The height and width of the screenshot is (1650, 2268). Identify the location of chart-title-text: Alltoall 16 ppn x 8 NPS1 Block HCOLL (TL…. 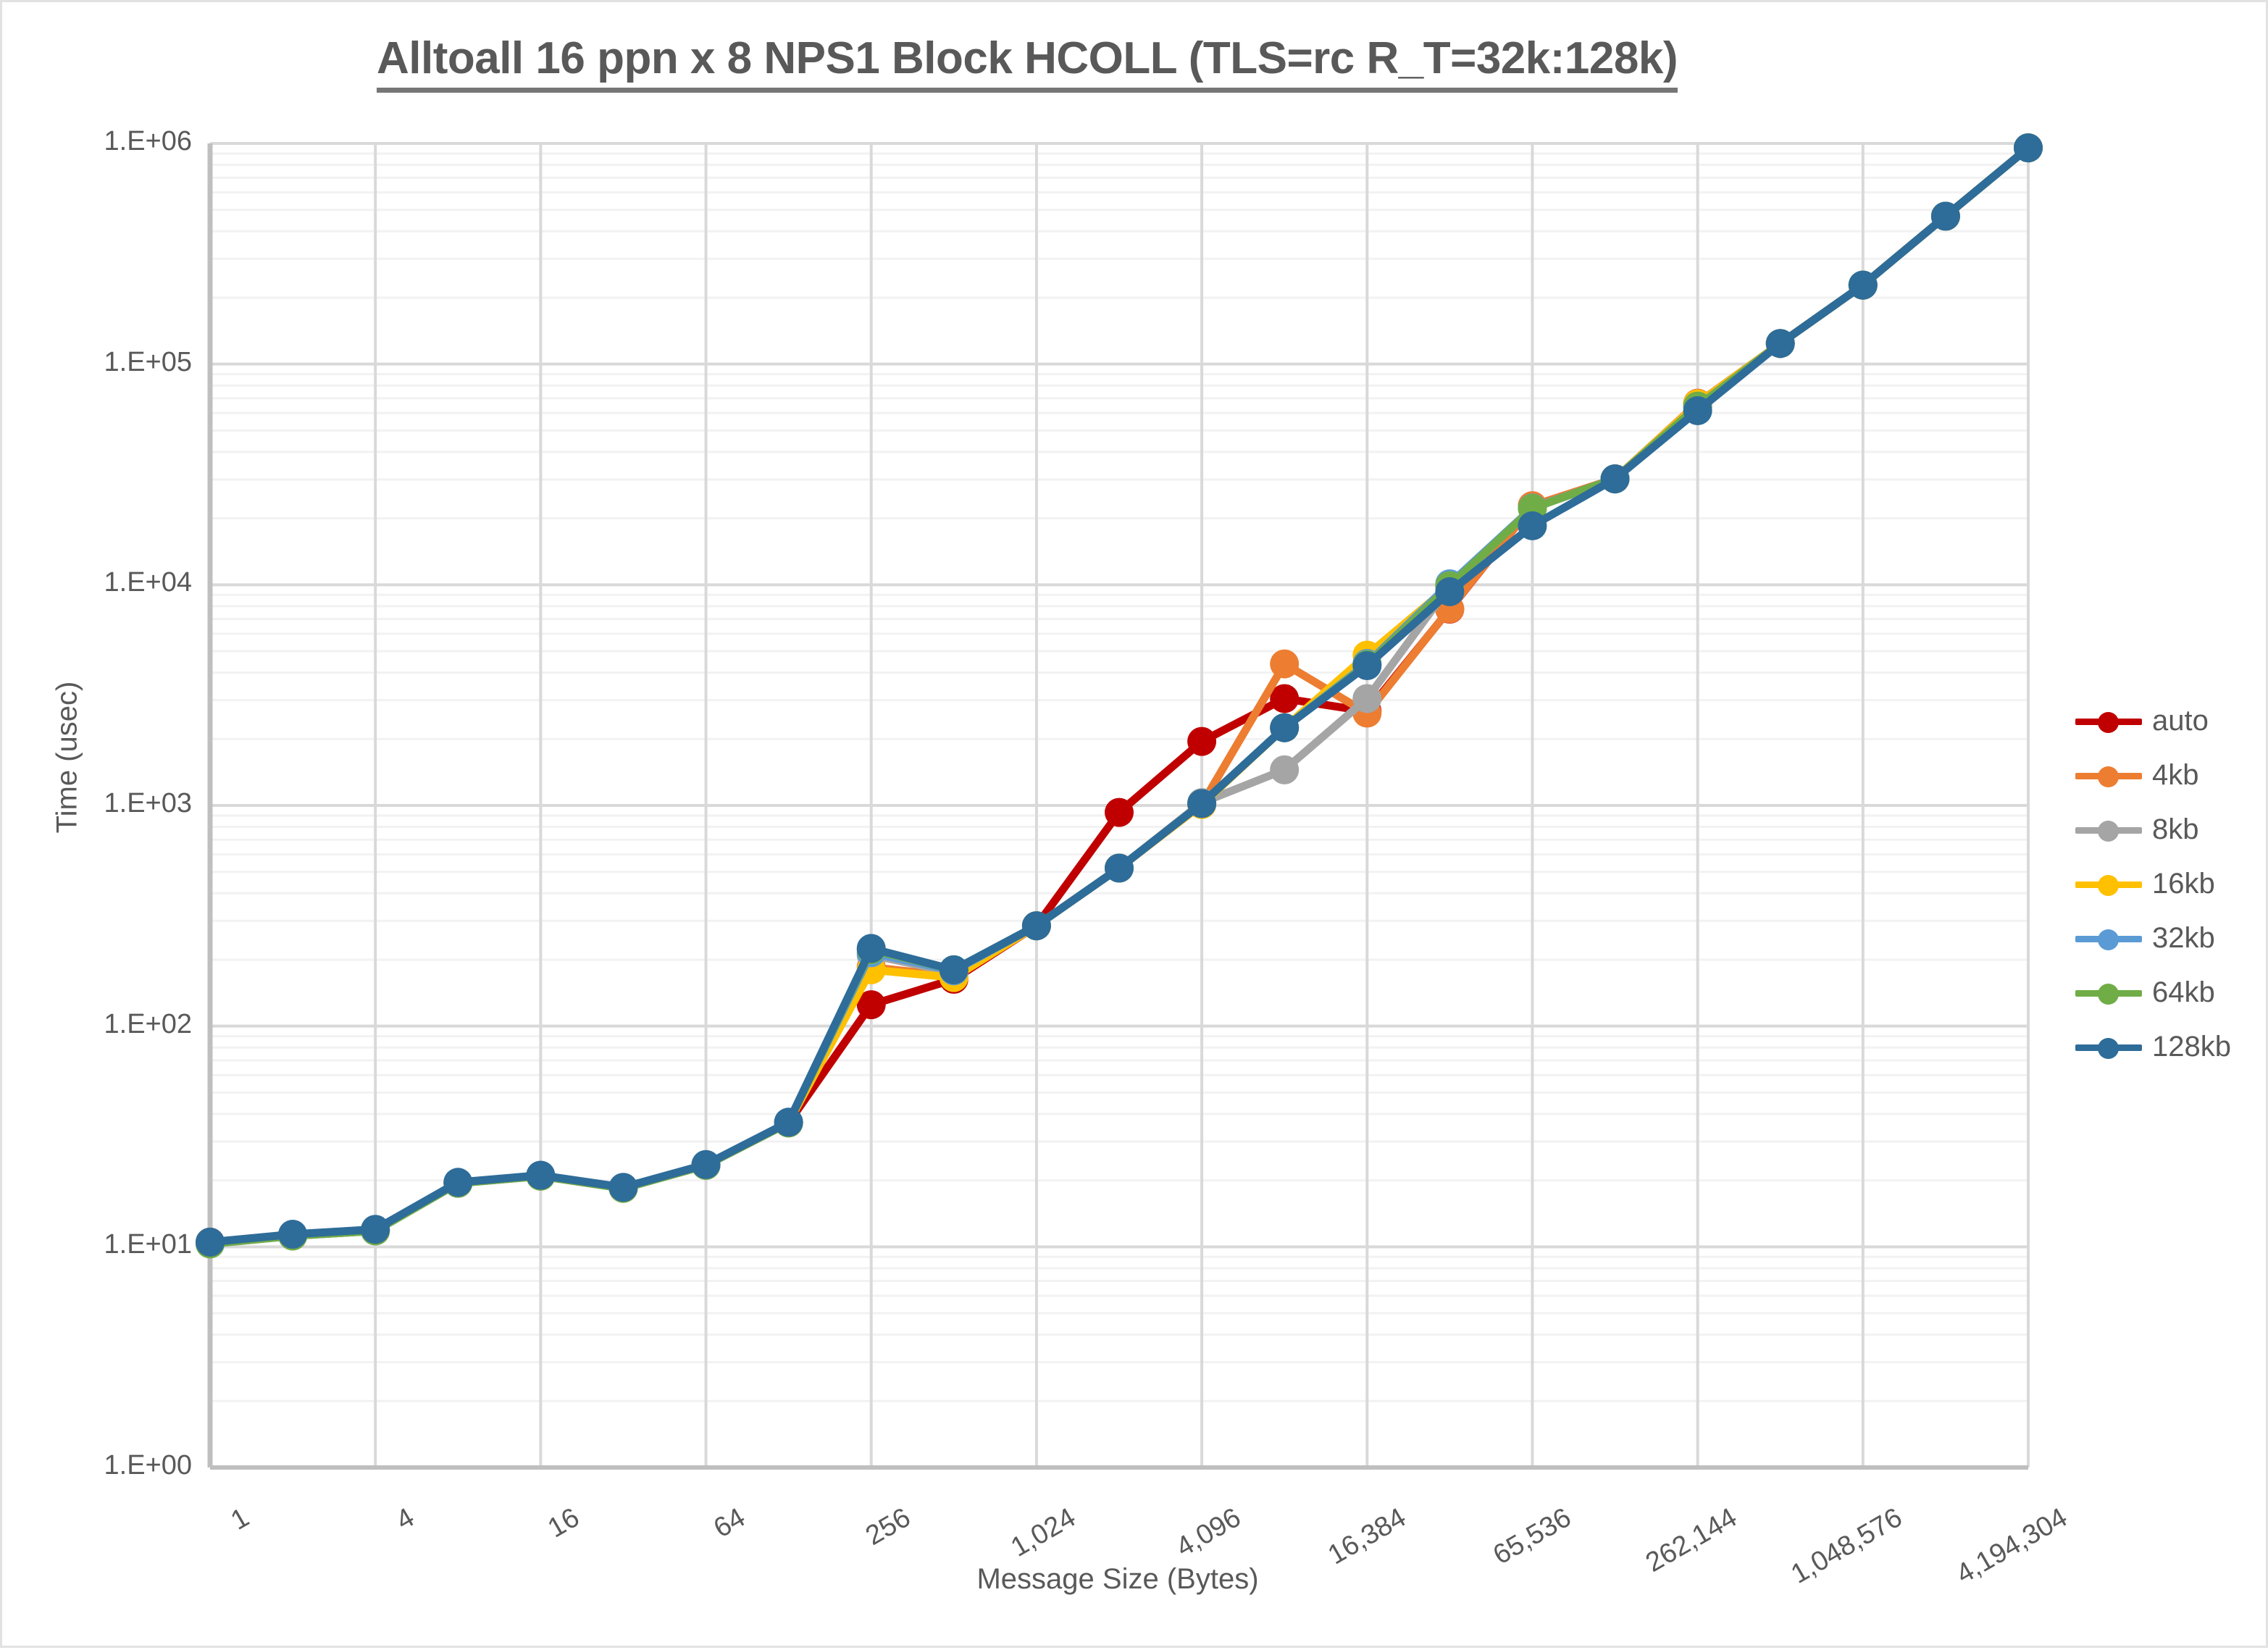
(1027, 63).